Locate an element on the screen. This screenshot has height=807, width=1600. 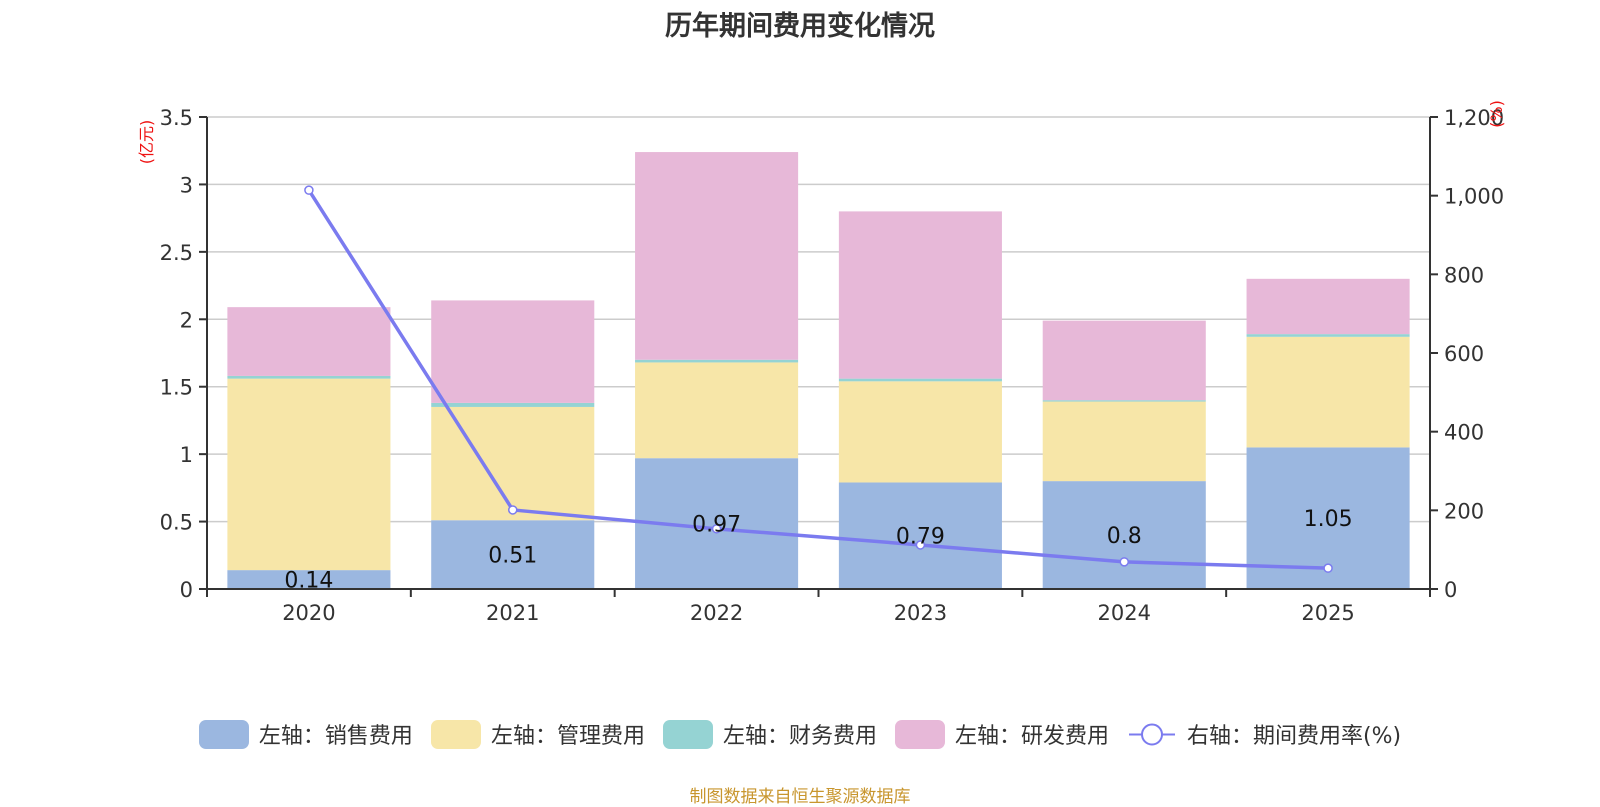
right-axis-tick-label: 400 is located at coordinates (1464, 433).